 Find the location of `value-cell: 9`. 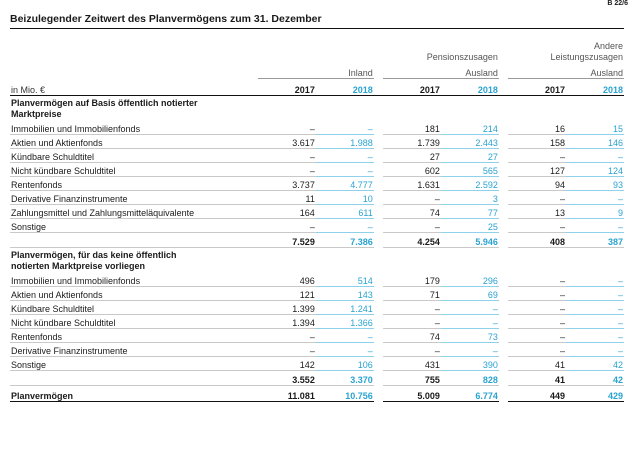

value-cell: 9 is located at coordinates (595, 211).